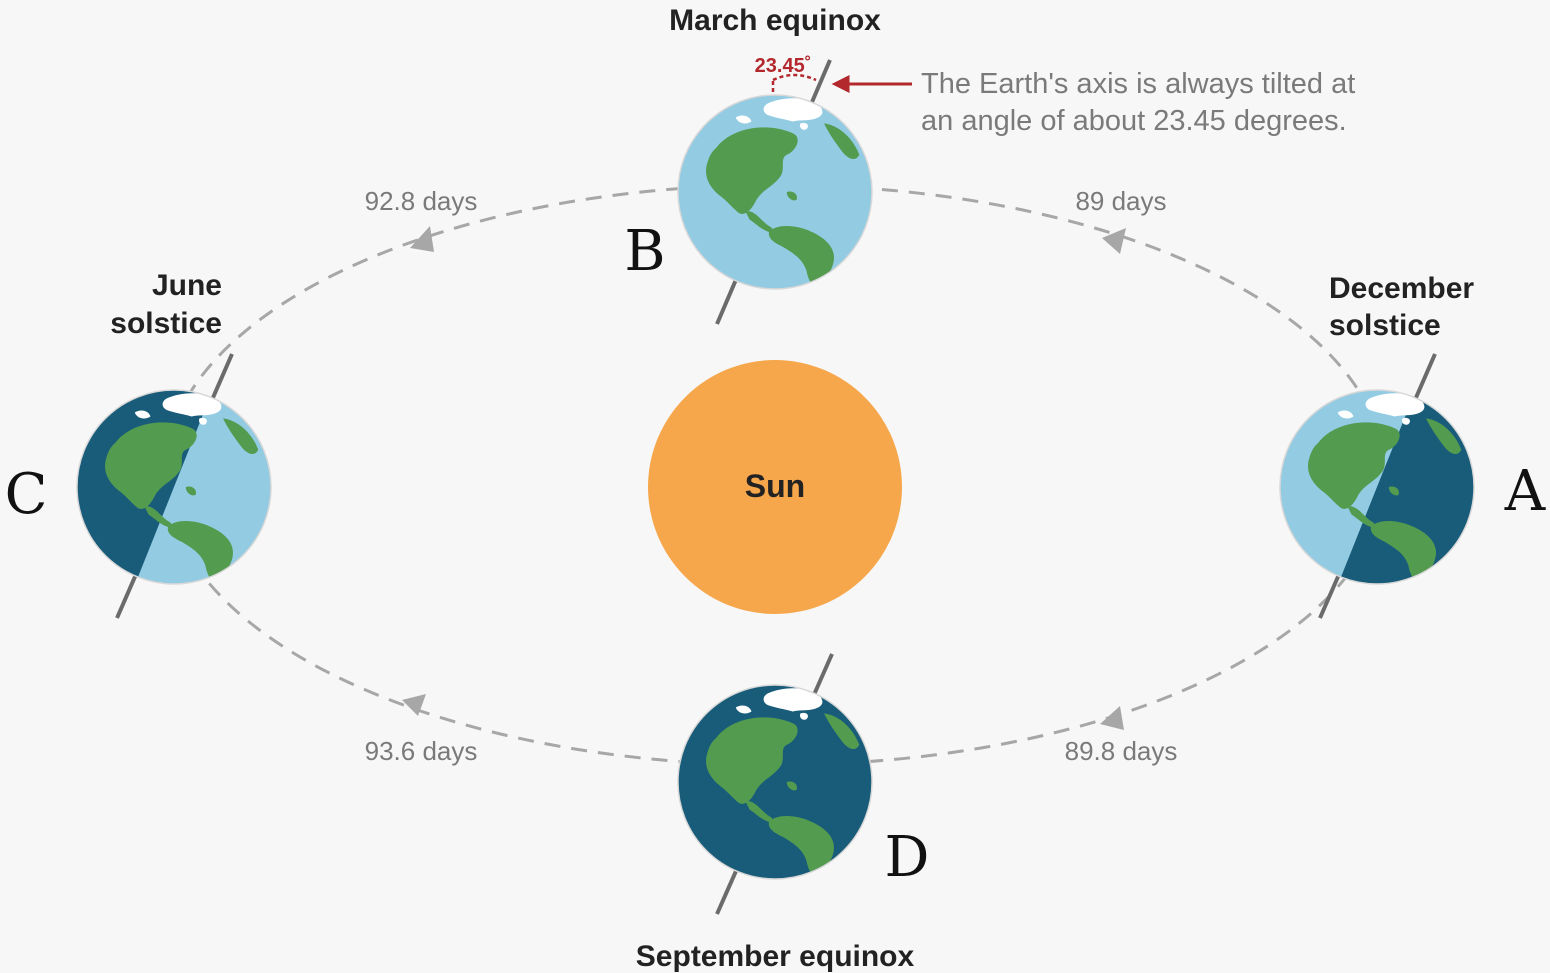 The width and height of the screenshot is (1550, 973). Describe the element at coordinates (26, 494) in the screenshot. I see `letter-c: C` at that location.